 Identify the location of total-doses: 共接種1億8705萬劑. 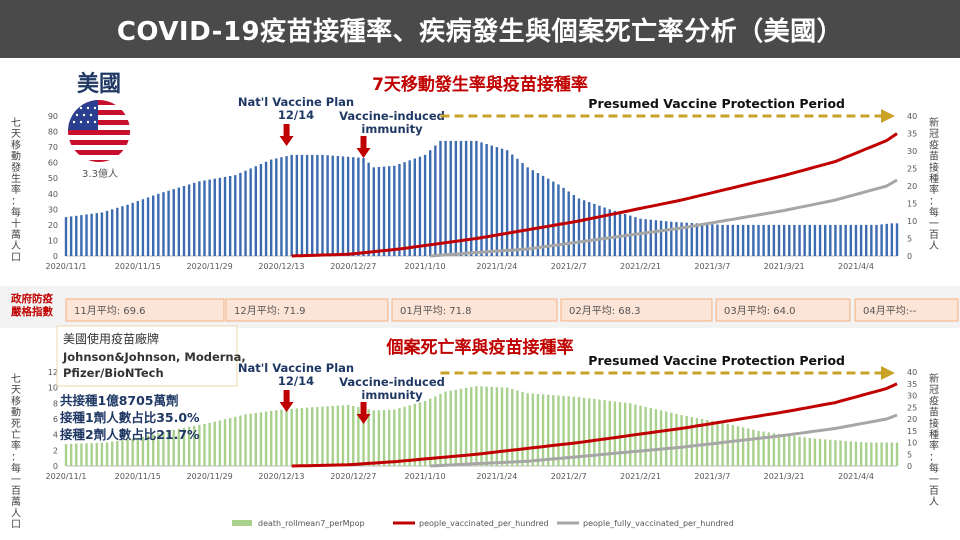
(119, 400).